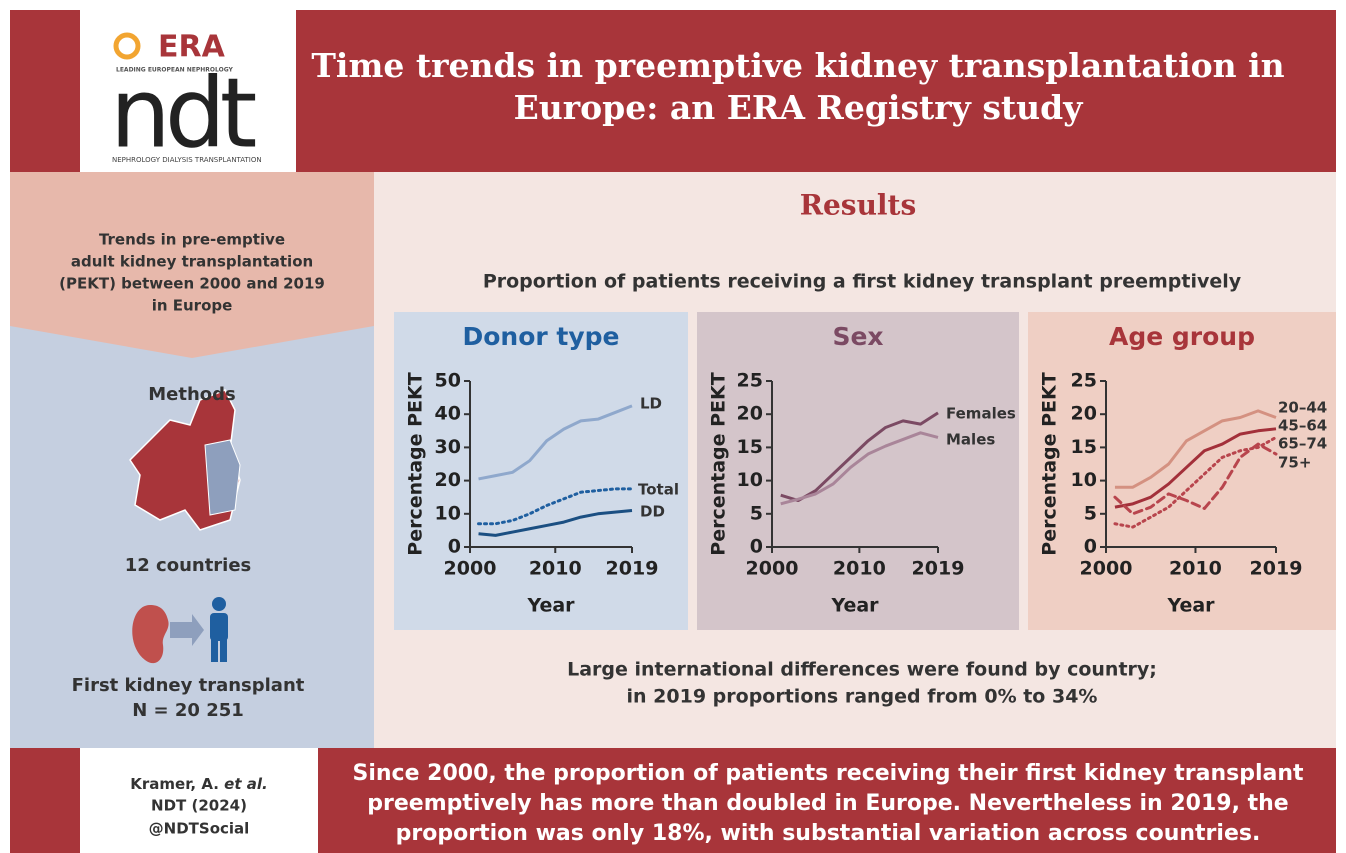  I want to click on series-label: Females, so click(981, 414).